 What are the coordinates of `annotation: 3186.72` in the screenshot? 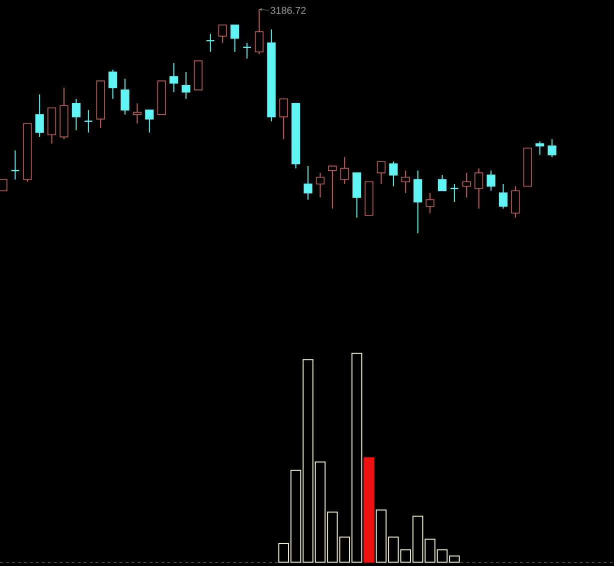 It's located at (288, 10).